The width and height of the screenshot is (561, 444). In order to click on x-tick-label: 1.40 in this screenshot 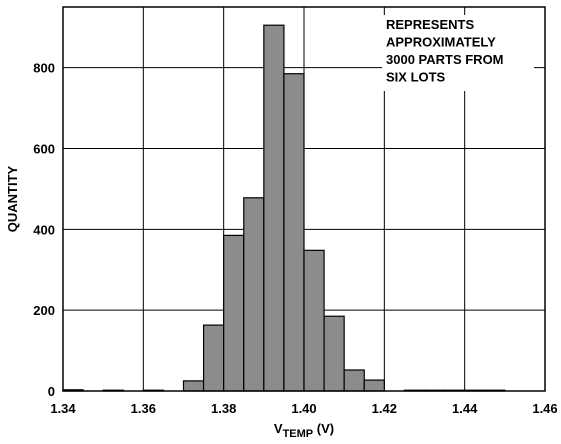, I will do `click(303, 408)`.